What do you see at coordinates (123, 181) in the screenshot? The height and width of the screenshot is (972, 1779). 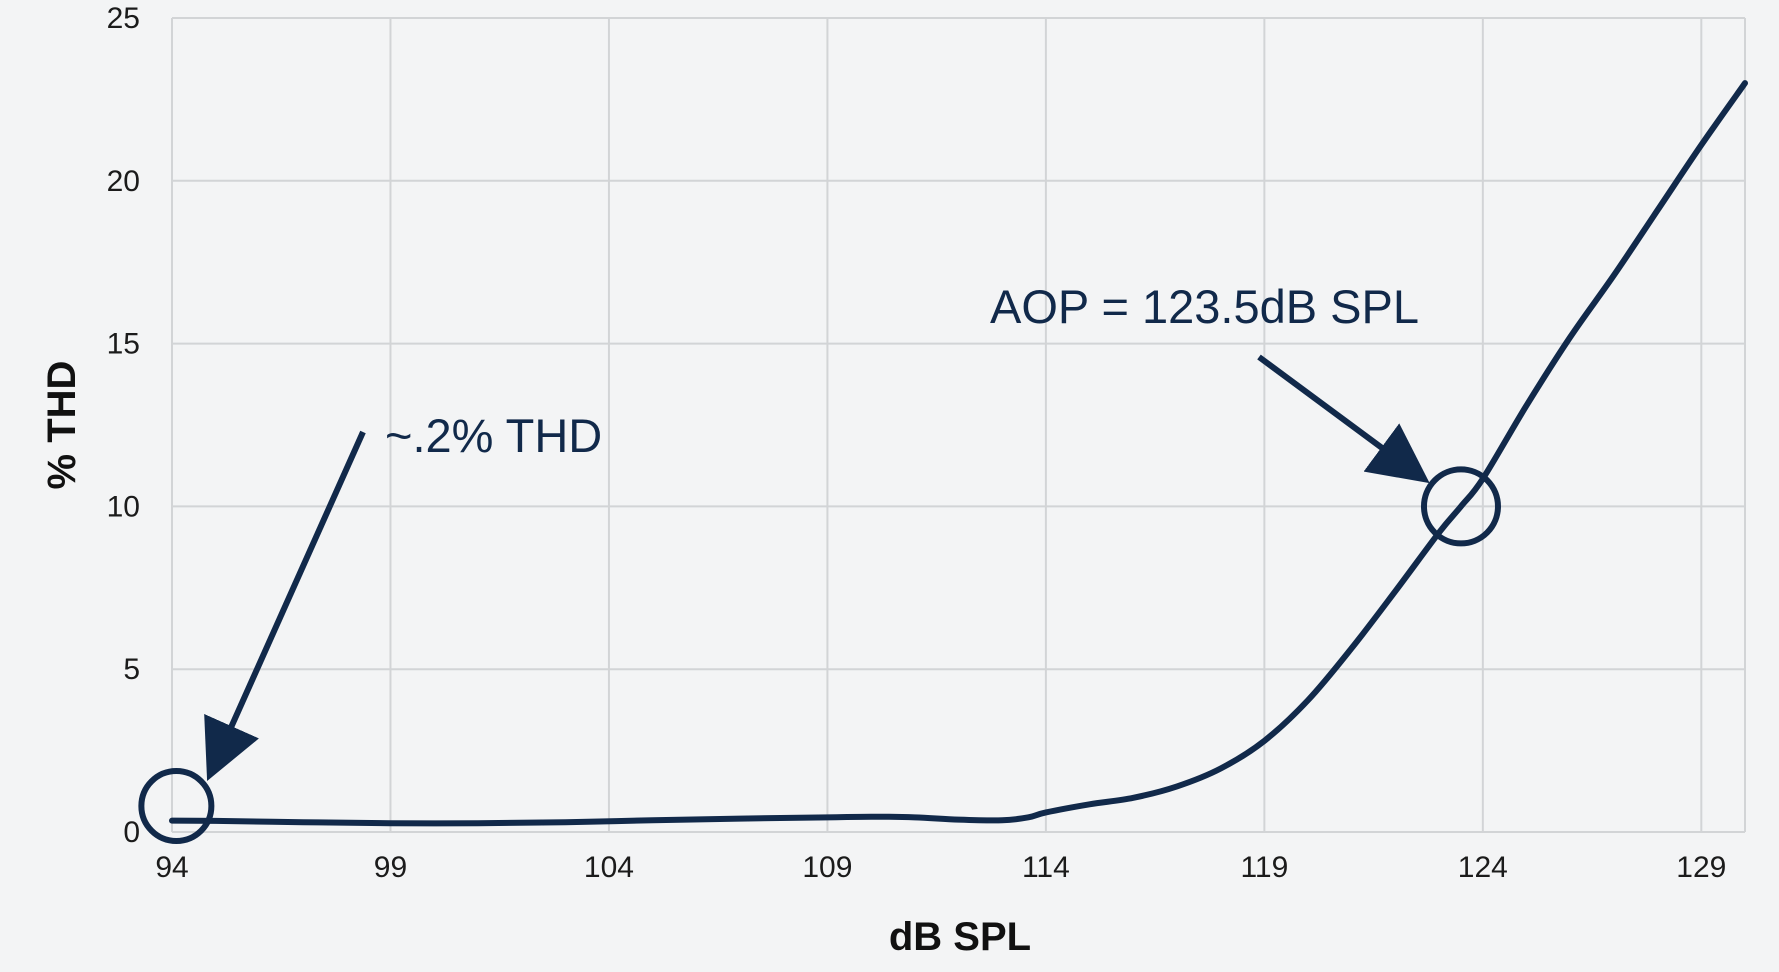 I see `y-tick-label: 20` at bounding box center [123, 181].